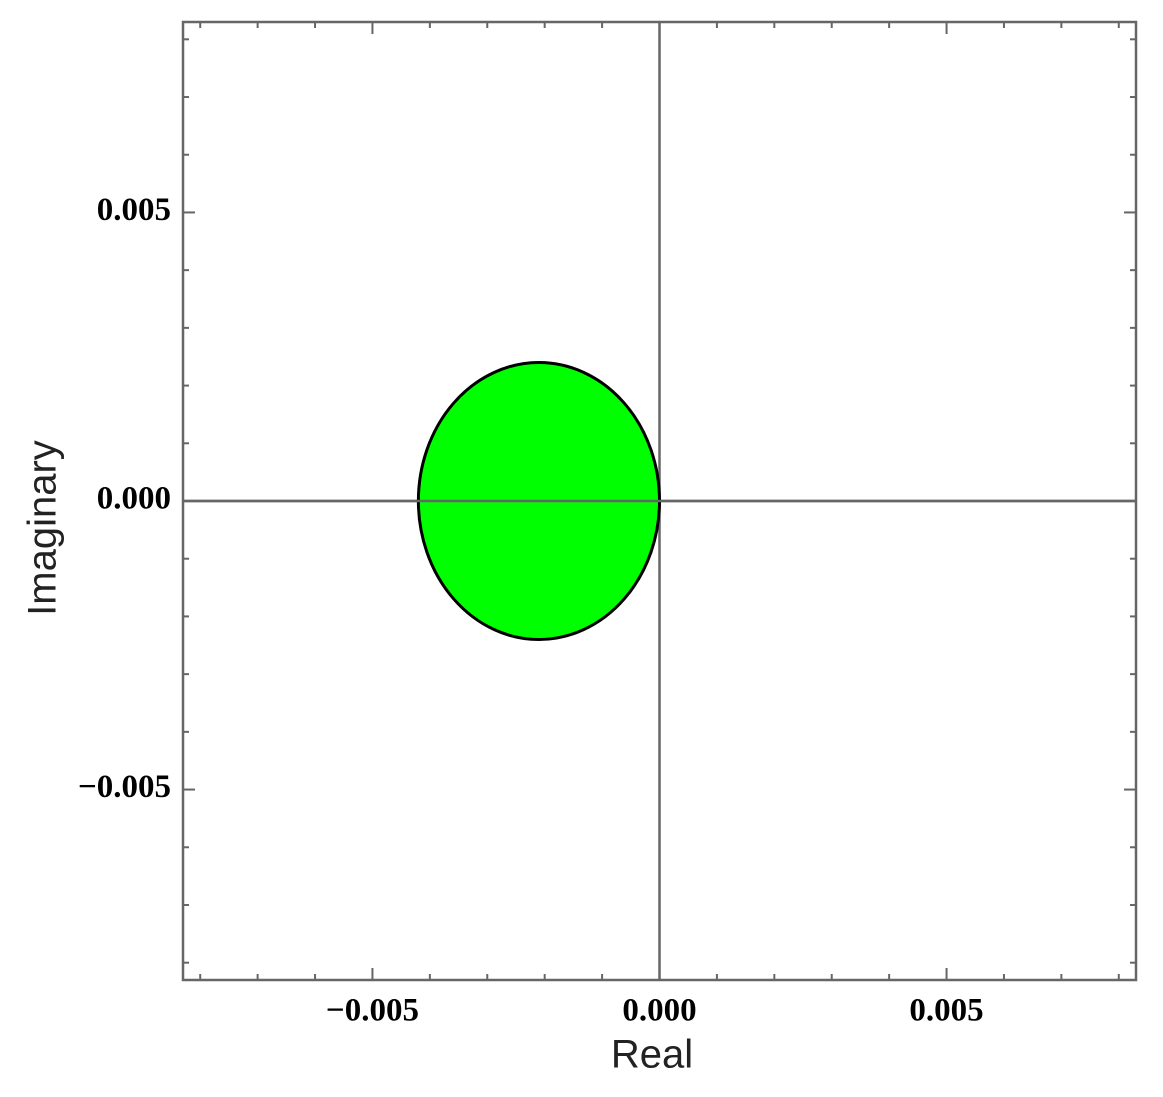  Describe the element at coordinates (43, 528) in the screenshot. I see `y-axis-label: Imaginary` at that location.